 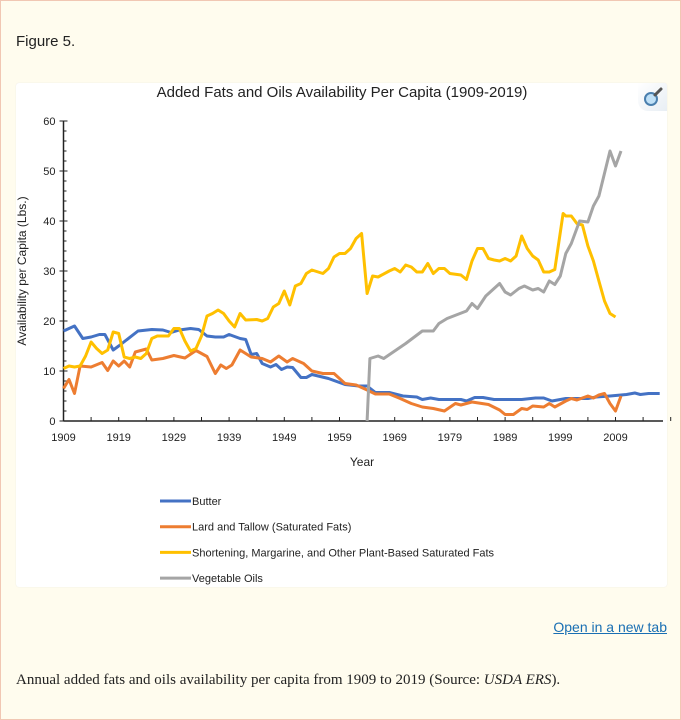 What do you see at coordinates (227, 579) in the screenshot?
I see `legend-label-3: Vegetable Oils` at bounding box center [227, 579].